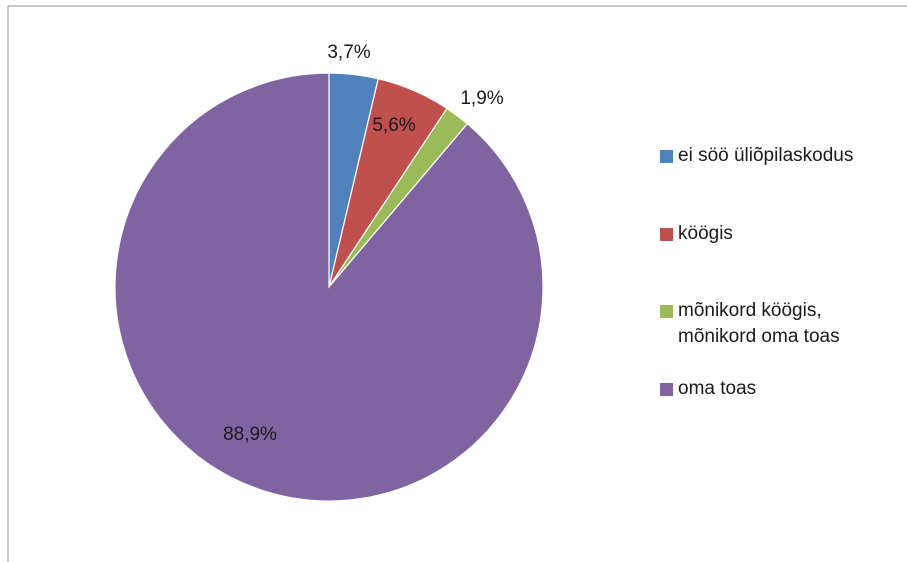 This screenshot has width=907, height=562. Describe the element at coordinates (780, 234) in the screenshot. I see `legend-item-koogis: köögis` at that location.